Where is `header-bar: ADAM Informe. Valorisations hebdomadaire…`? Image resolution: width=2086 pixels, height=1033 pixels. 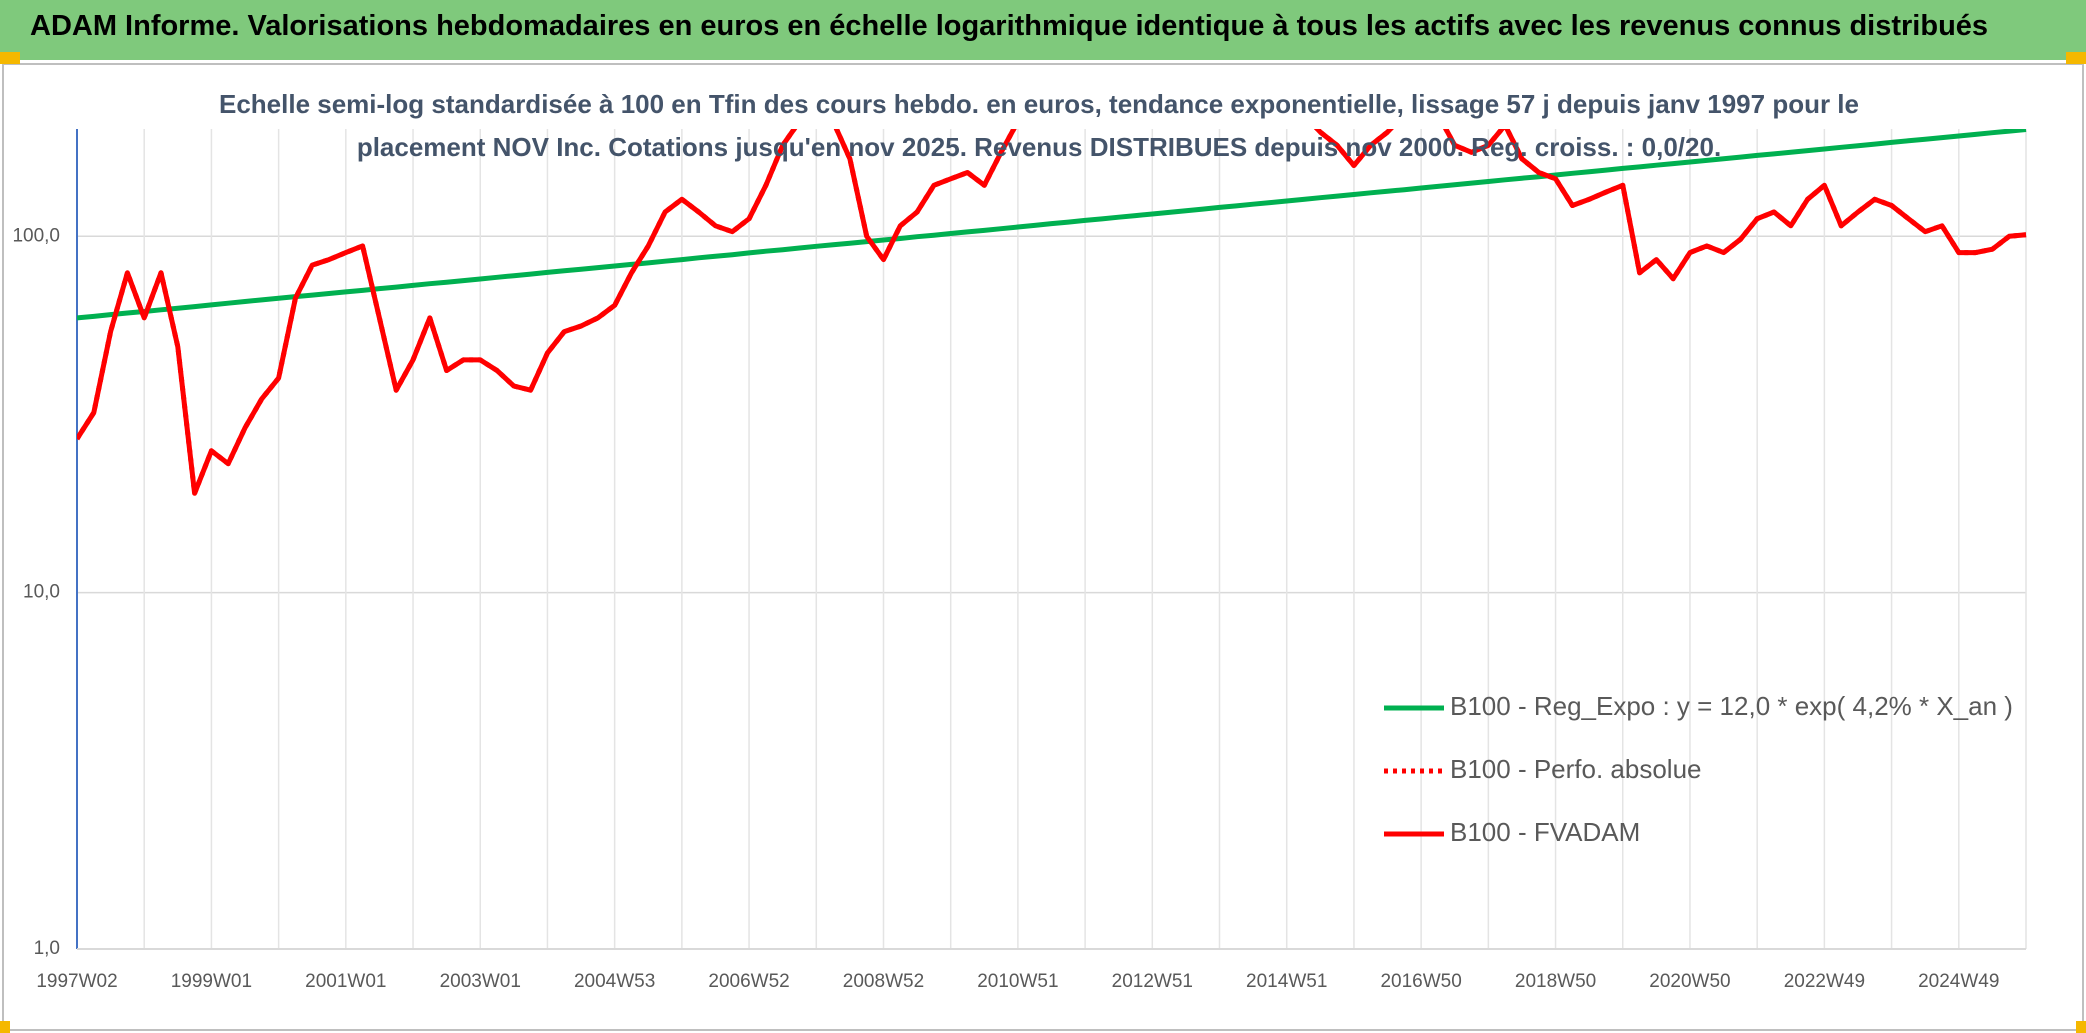
header-bar: ADAM Informe. Valorisations hebdomadaire… is located at coordinates (1043, 30).